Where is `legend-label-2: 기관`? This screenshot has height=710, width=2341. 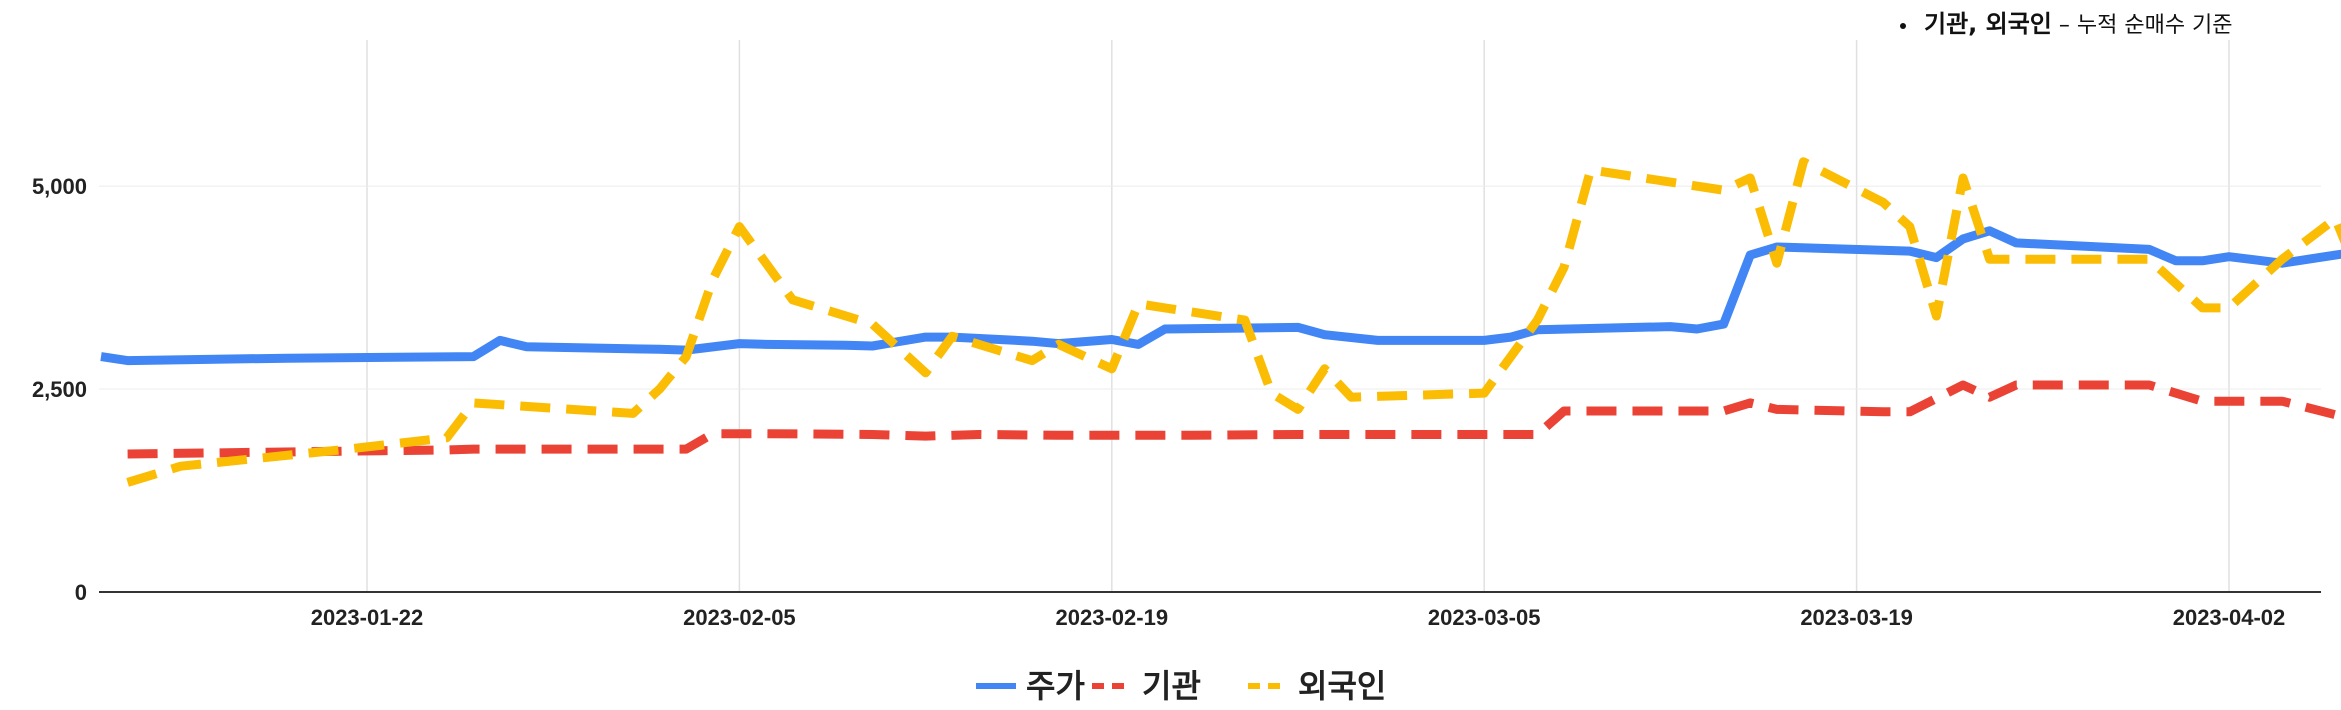
legend-label-2: 기관 is located at coordinates (1171, 686).